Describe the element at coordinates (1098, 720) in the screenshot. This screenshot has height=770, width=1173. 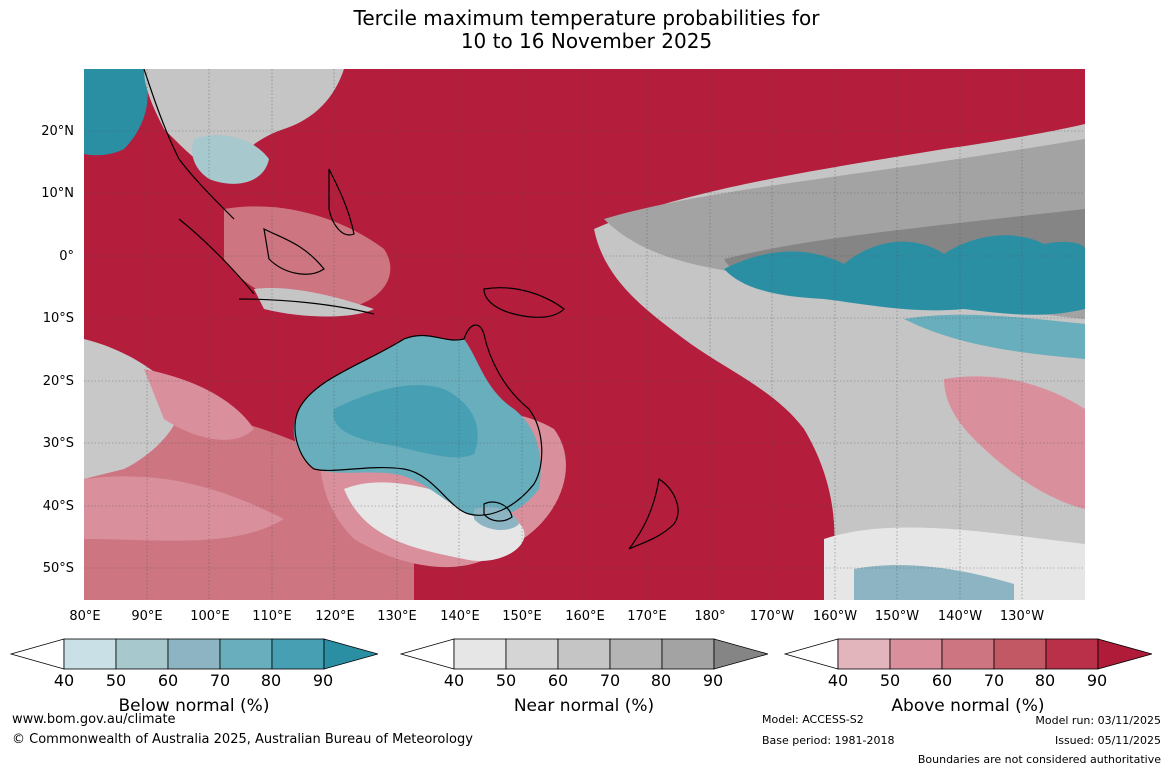
I see `model-run-text: Model run: 03/11/2025` at that location.